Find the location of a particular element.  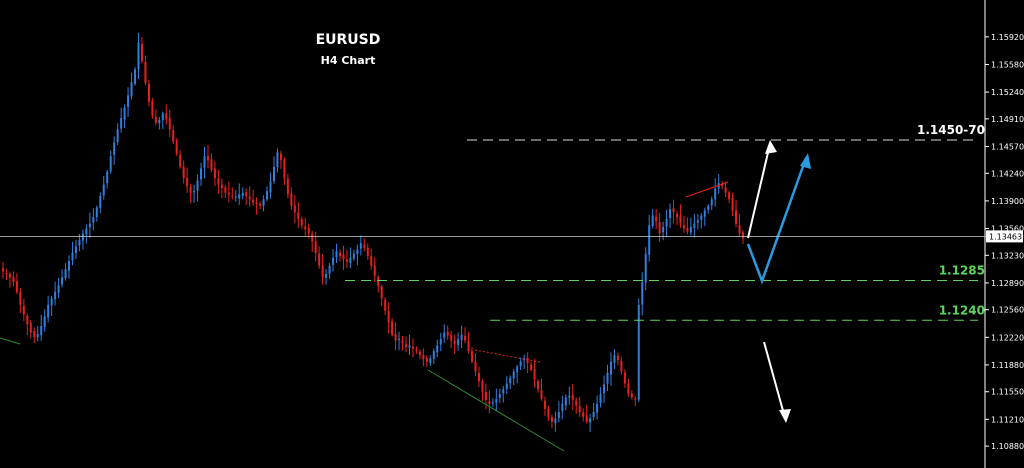

level-label-0: 1.1450-70 is located at coordinates (951, 130).